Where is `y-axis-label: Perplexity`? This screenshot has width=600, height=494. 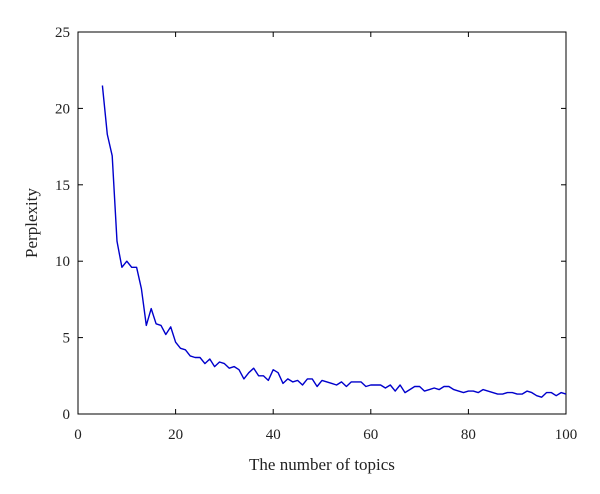 y-axis-label: Perplexity is located at coordinates (31, 223).